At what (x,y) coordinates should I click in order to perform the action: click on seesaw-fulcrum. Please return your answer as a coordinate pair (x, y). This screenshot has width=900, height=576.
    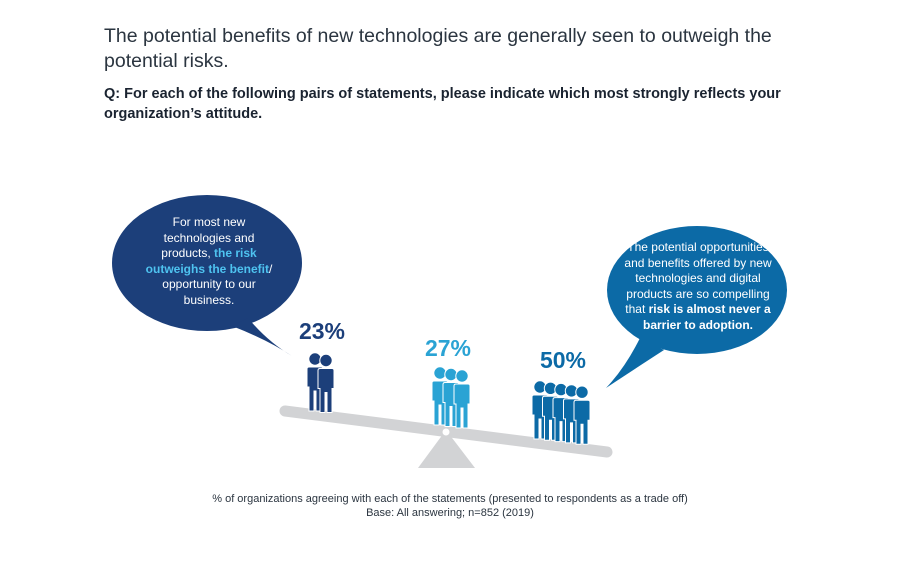
    Looking at the image, I should click on (446, 449).